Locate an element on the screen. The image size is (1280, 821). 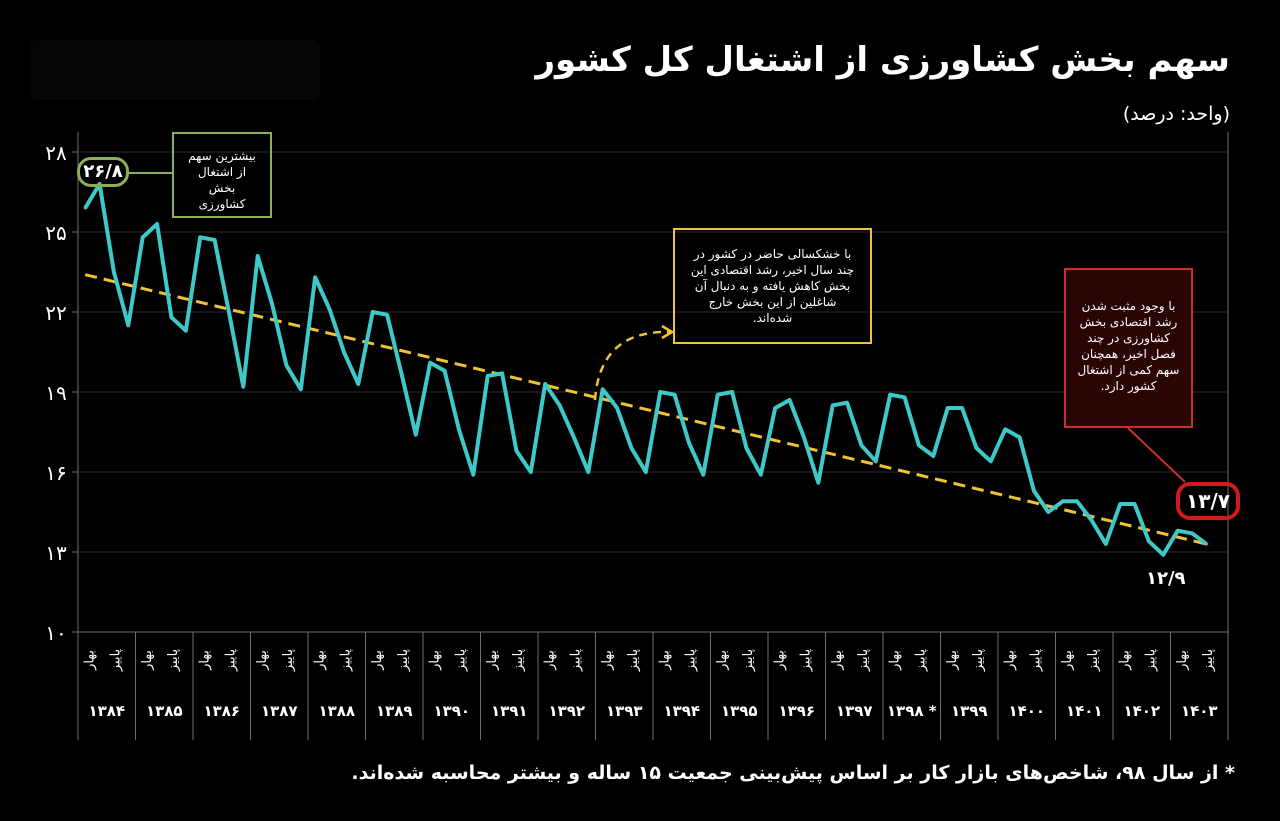
year-label: ۱۳۸۶ is located at coordinates (221, 711).